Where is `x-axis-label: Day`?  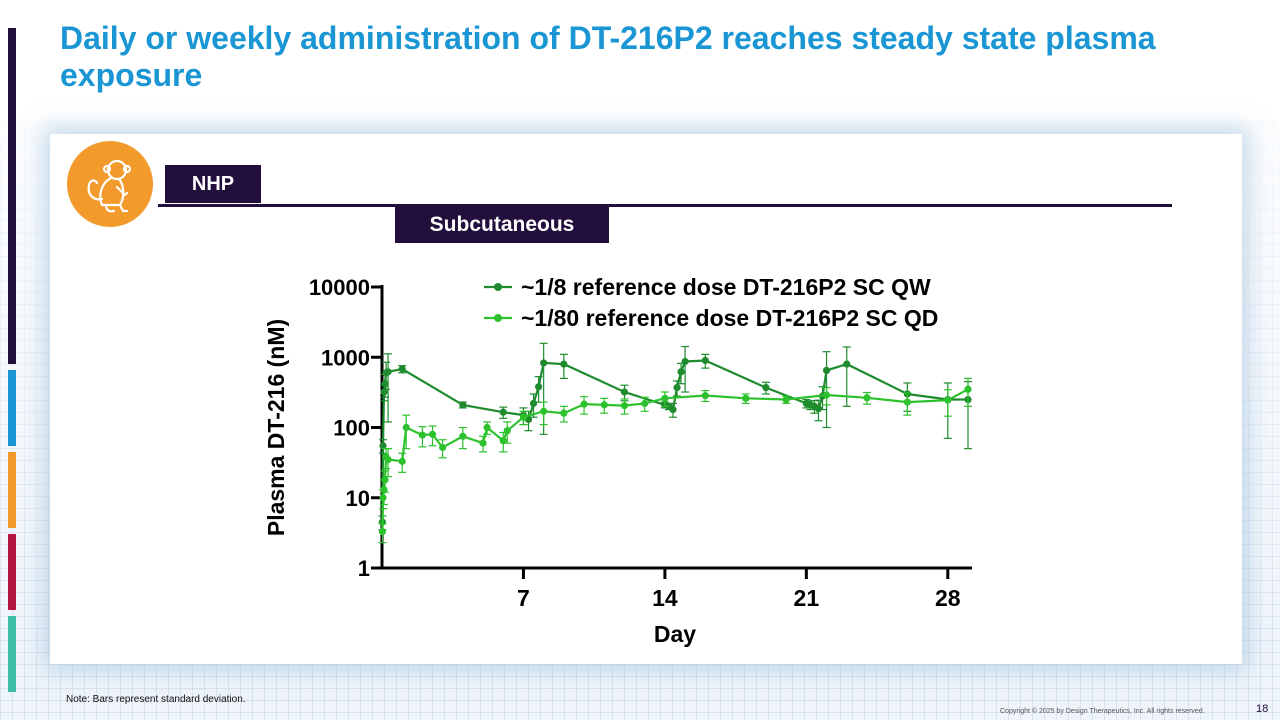 x-axis-label: Day is located at coordinates (675, 634).